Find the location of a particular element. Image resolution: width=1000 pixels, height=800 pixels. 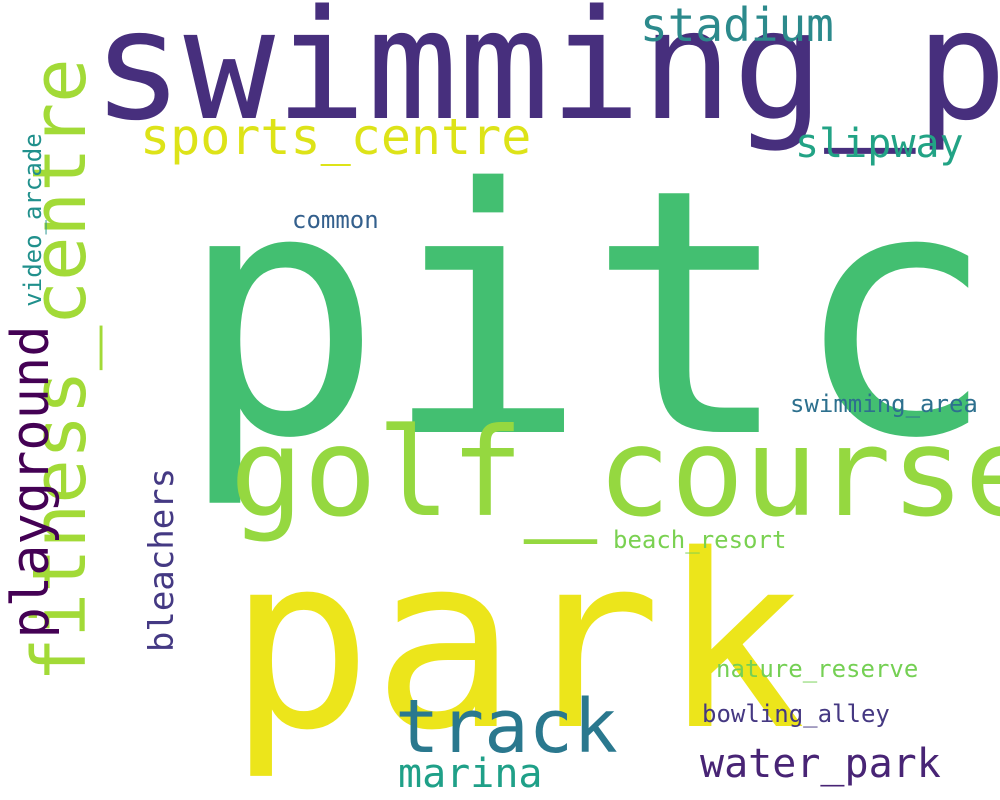

word-playground: playground is located at coordinates (31, 482).